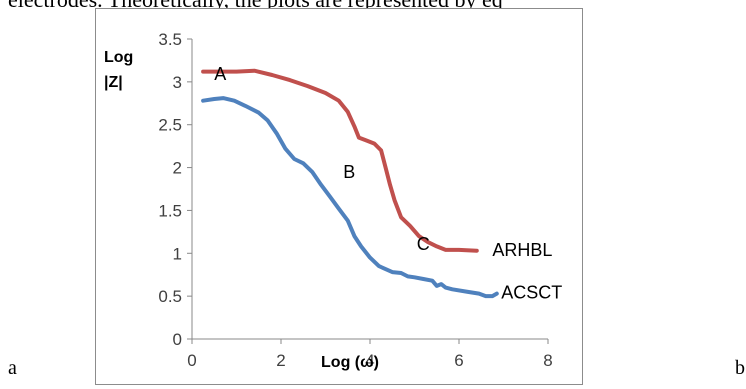 This screenshot has height=389, width=746. Describe the element at coordinates (280, 360) in the screenshot. I see `x-tick-label: 2` at that location.